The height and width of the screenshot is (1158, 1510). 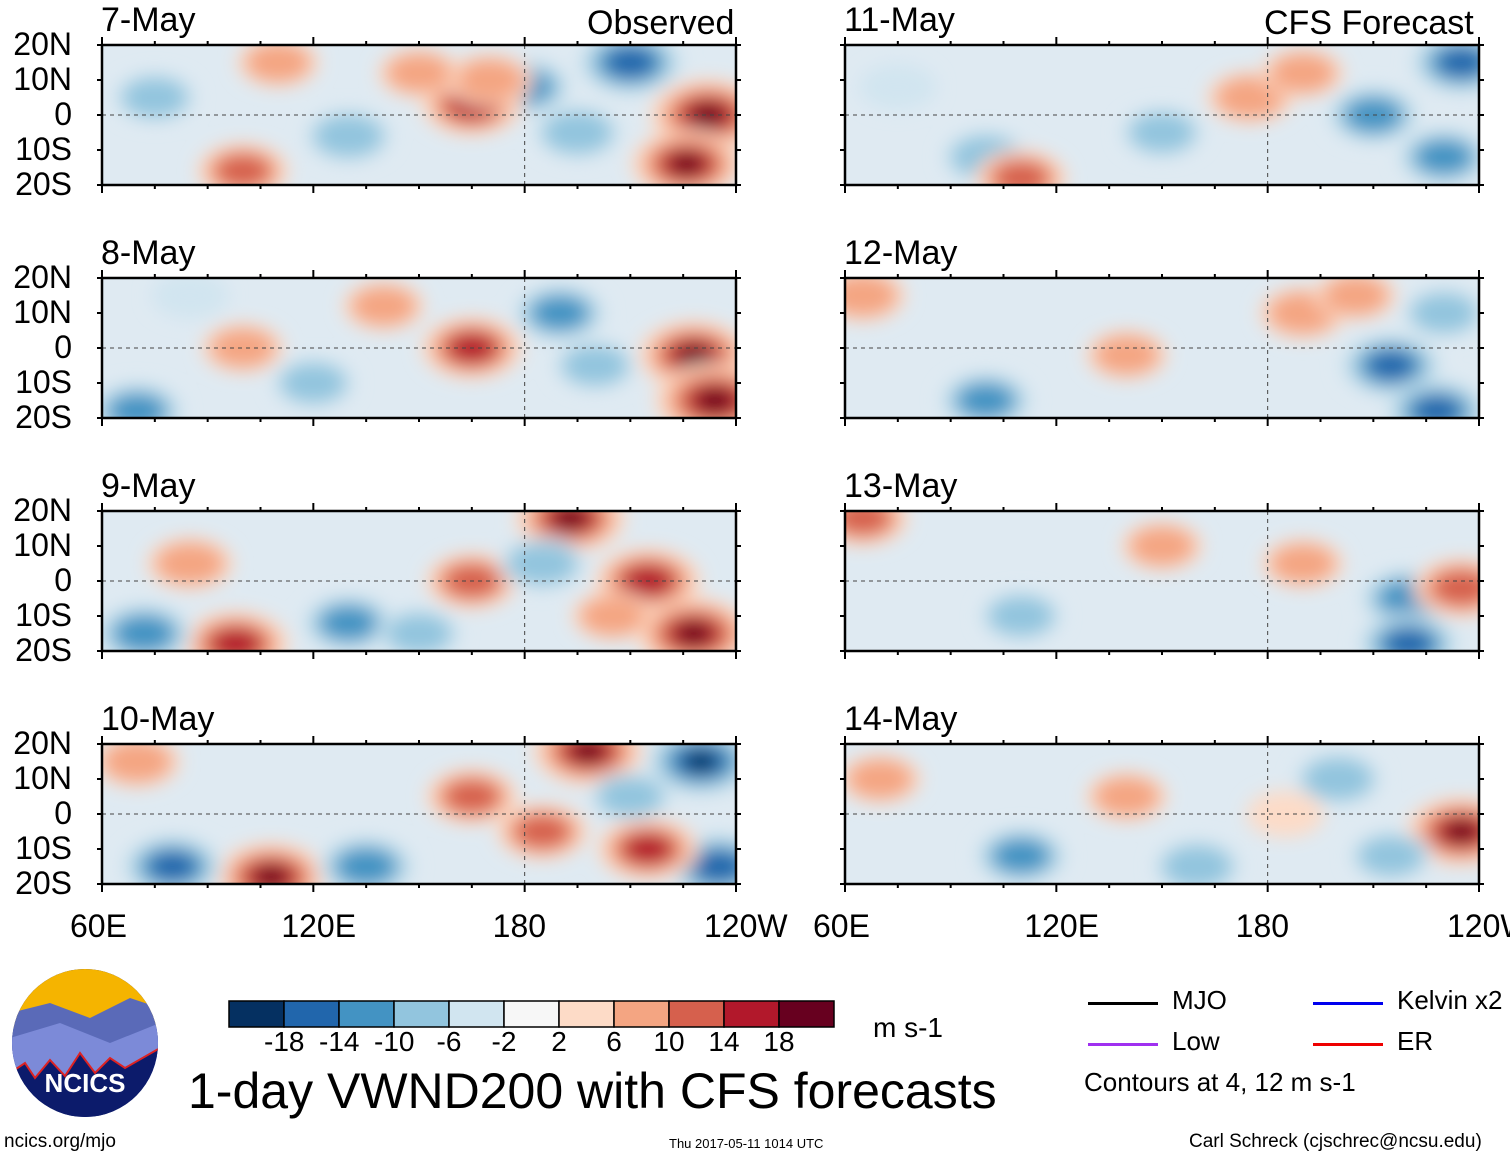 What do you see at coordinates (419, 348) in the screenshot?
I see `panel-8-May` at bounding box center [419, 348].